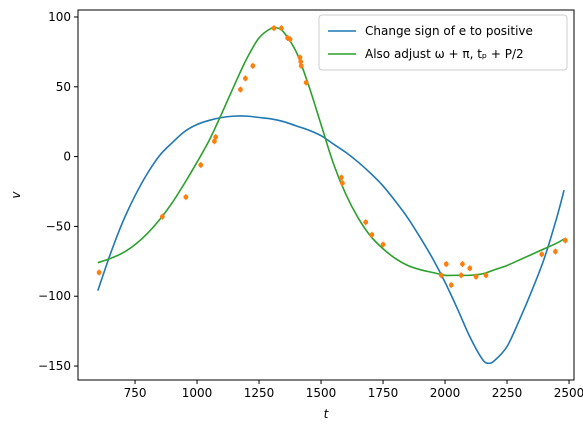 Image resolution: width=583 pixels, height=436 pixels. What do you see at coordinates (54, 366) in the screenshot?
I see `y-tick-label: −150` at bounding box center [54, 366].